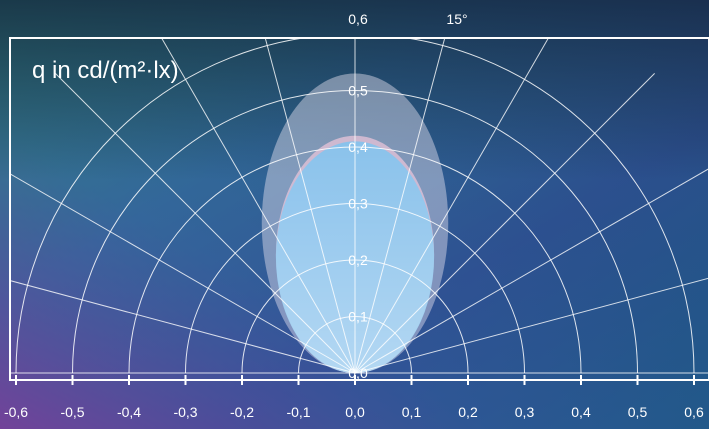  What do you see at coordinates (72, 412) in the screenshot?
I see `x-tick-label-1: -0,5` at bounding box center [72, 412].